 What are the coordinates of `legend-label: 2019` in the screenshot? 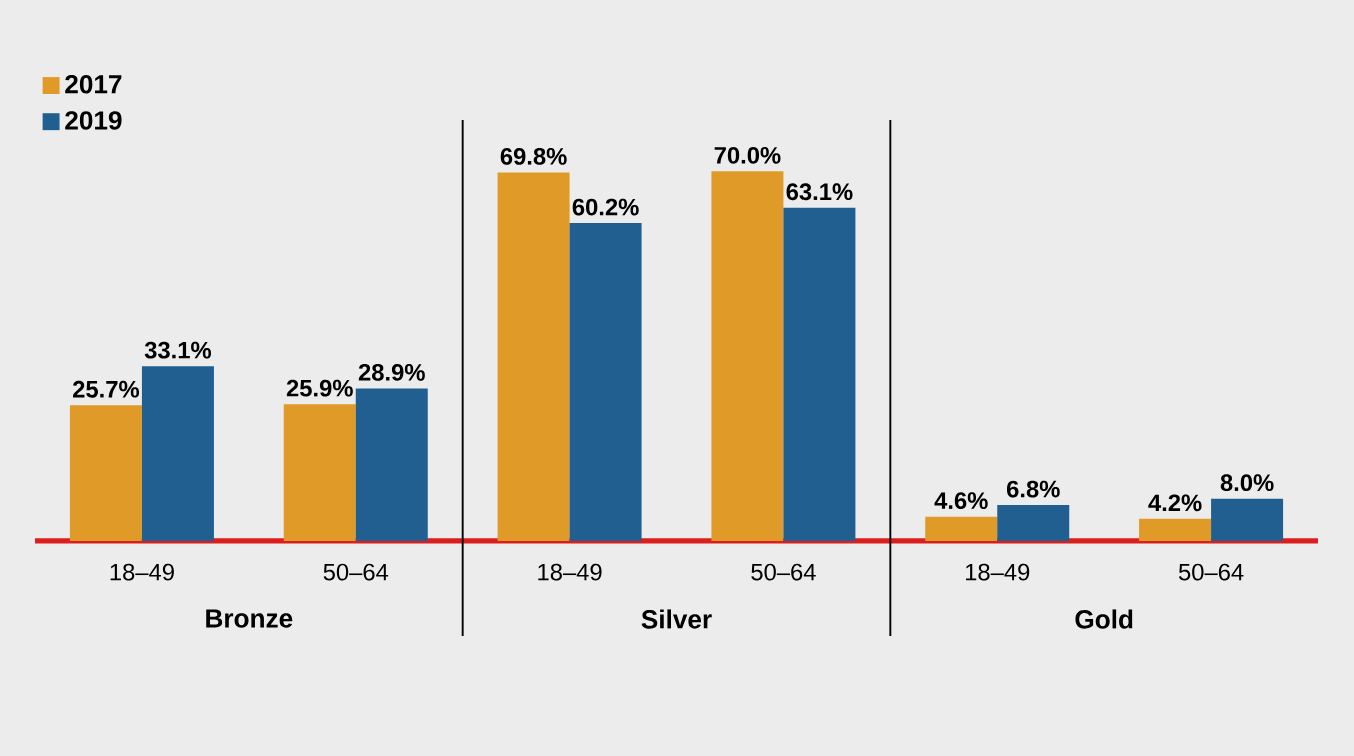 It's located at (93, 120).